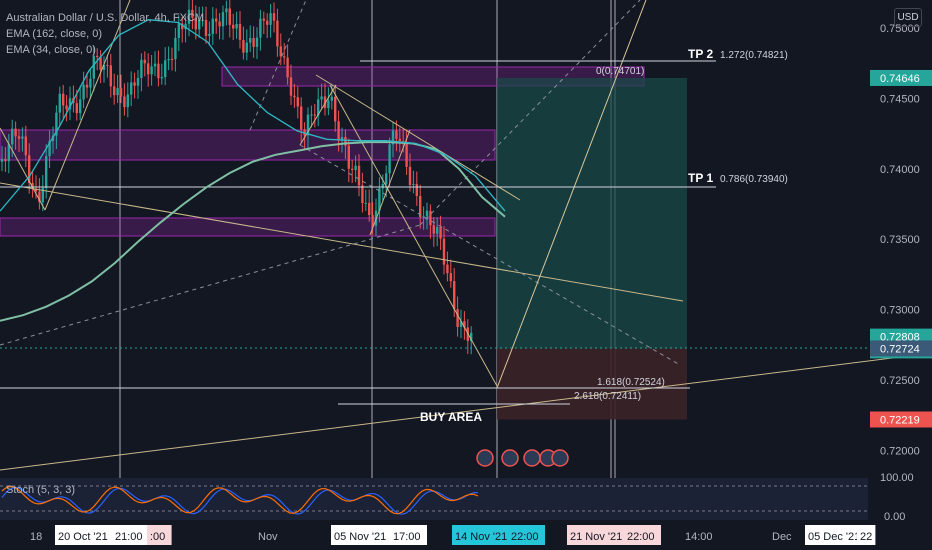 The width and height of the screenshot is (932, 550). What do you see at coordinates (248, 227) in the screenshot?
I see `supply-demand-zone` at bounding box center [248, 227].